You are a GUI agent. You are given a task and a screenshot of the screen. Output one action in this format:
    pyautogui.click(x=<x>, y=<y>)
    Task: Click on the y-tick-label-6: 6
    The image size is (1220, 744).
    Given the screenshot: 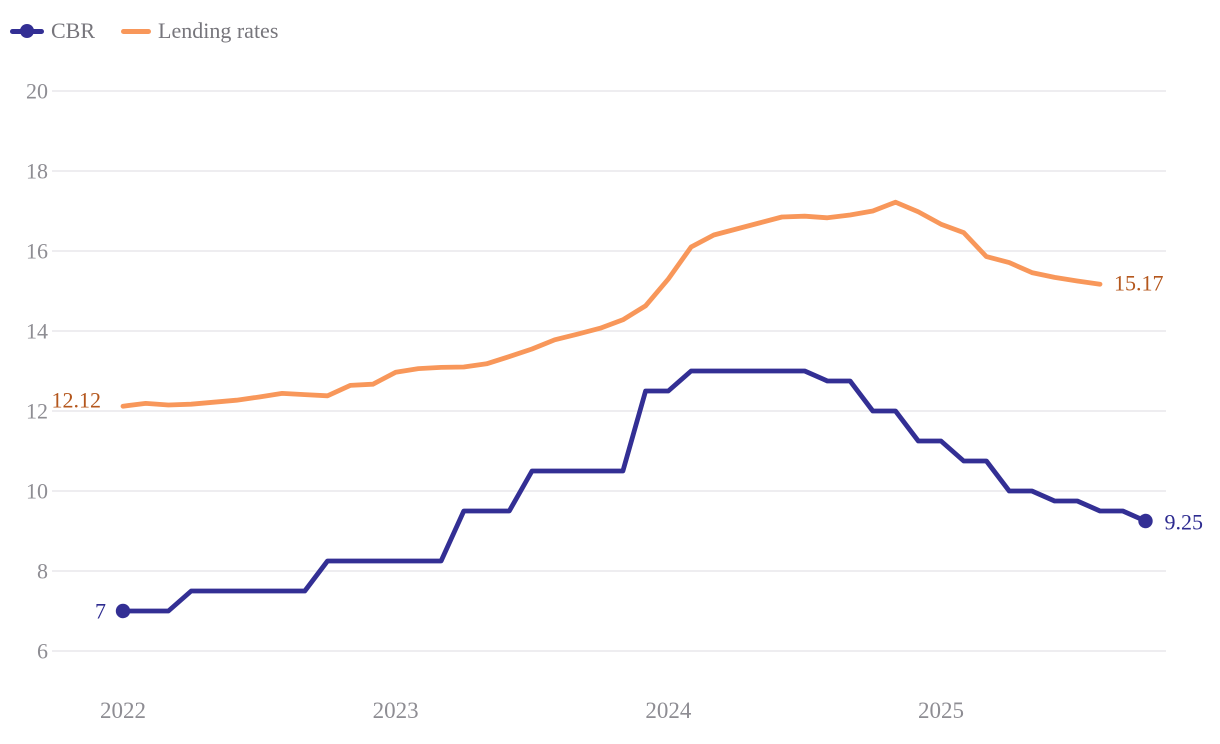 What is the action you would take?
    pyautogui.click(x=42, y=651)
    